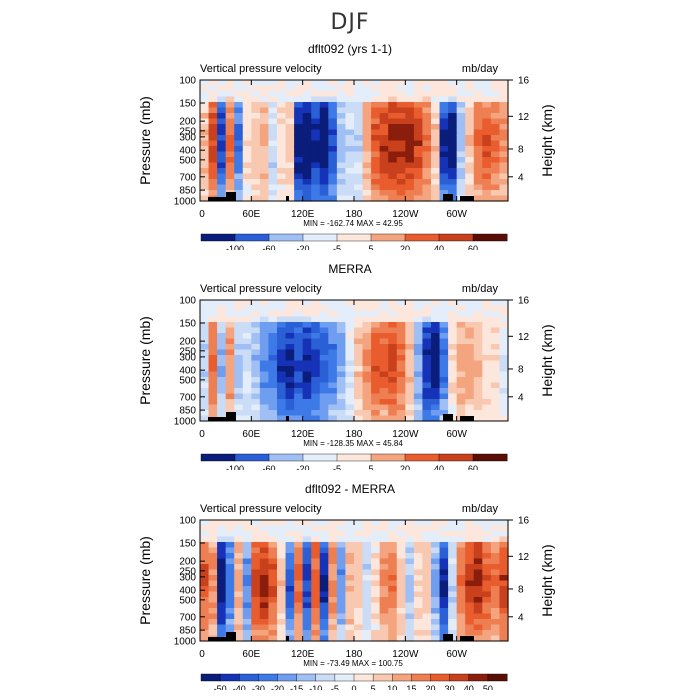  I want to click on y-tick-label: 400, so click(187, 151).